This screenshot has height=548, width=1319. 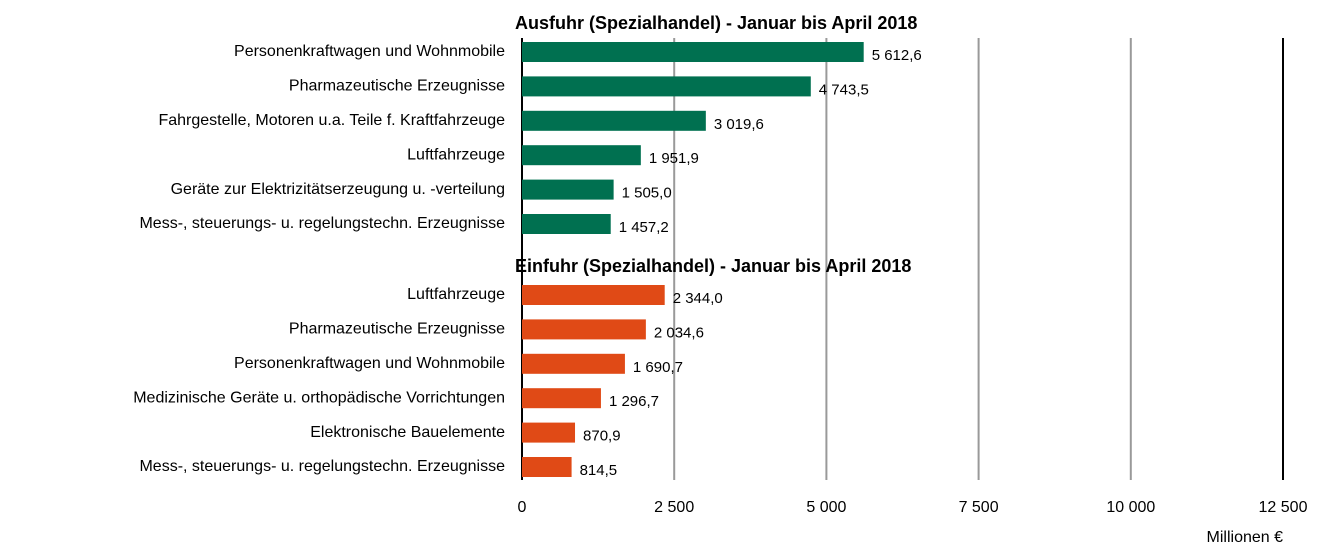 What do you see at coordinates (979, 507) in the screenshot?
I see `x-tick-label: 7 500` at bounding box center [979, 507].